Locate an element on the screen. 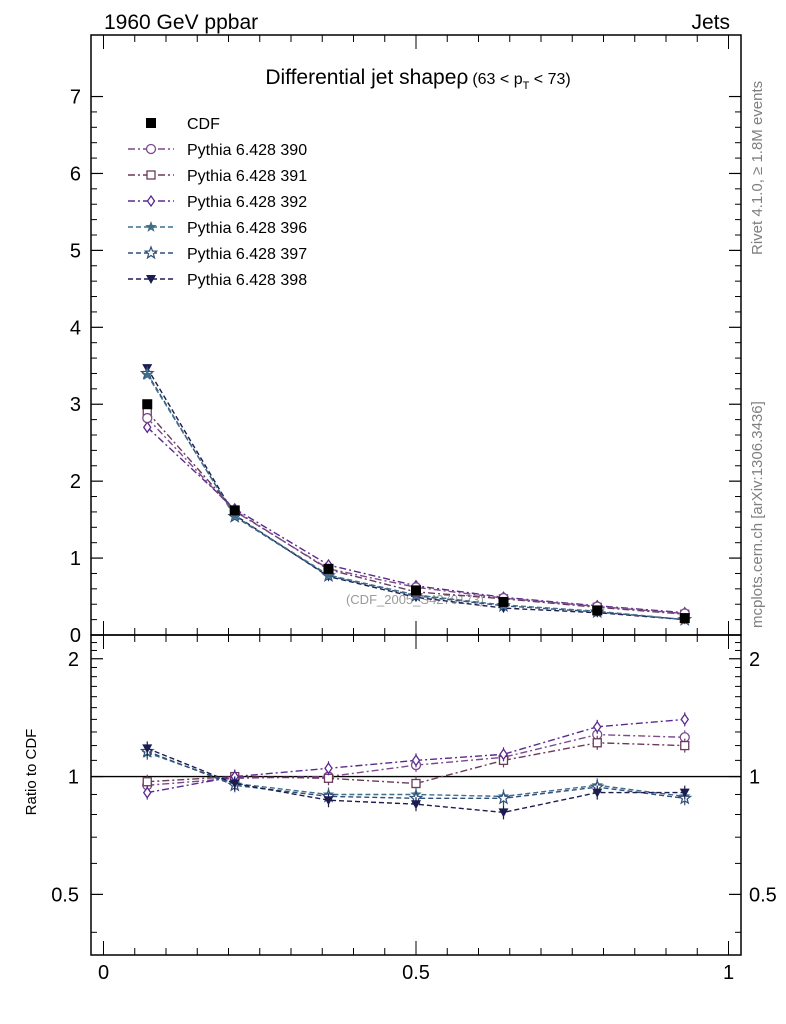 The height and width of the screenshot is (1024, 786). xtick-label: 1 is located at coordinates (728, 973).